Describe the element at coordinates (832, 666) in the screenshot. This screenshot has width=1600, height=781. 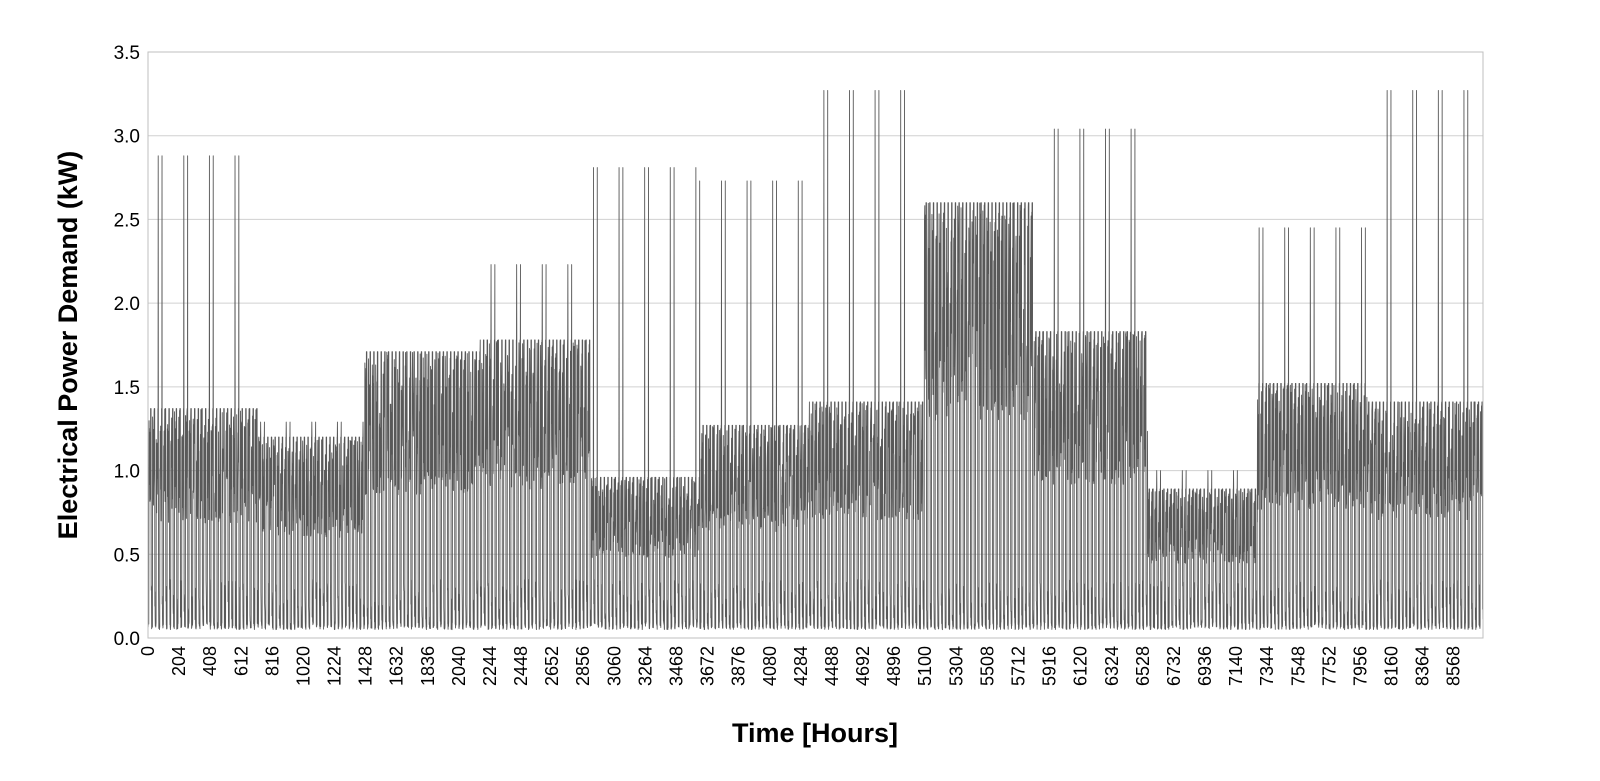
I see `x-tick-label: 4488` at that location.